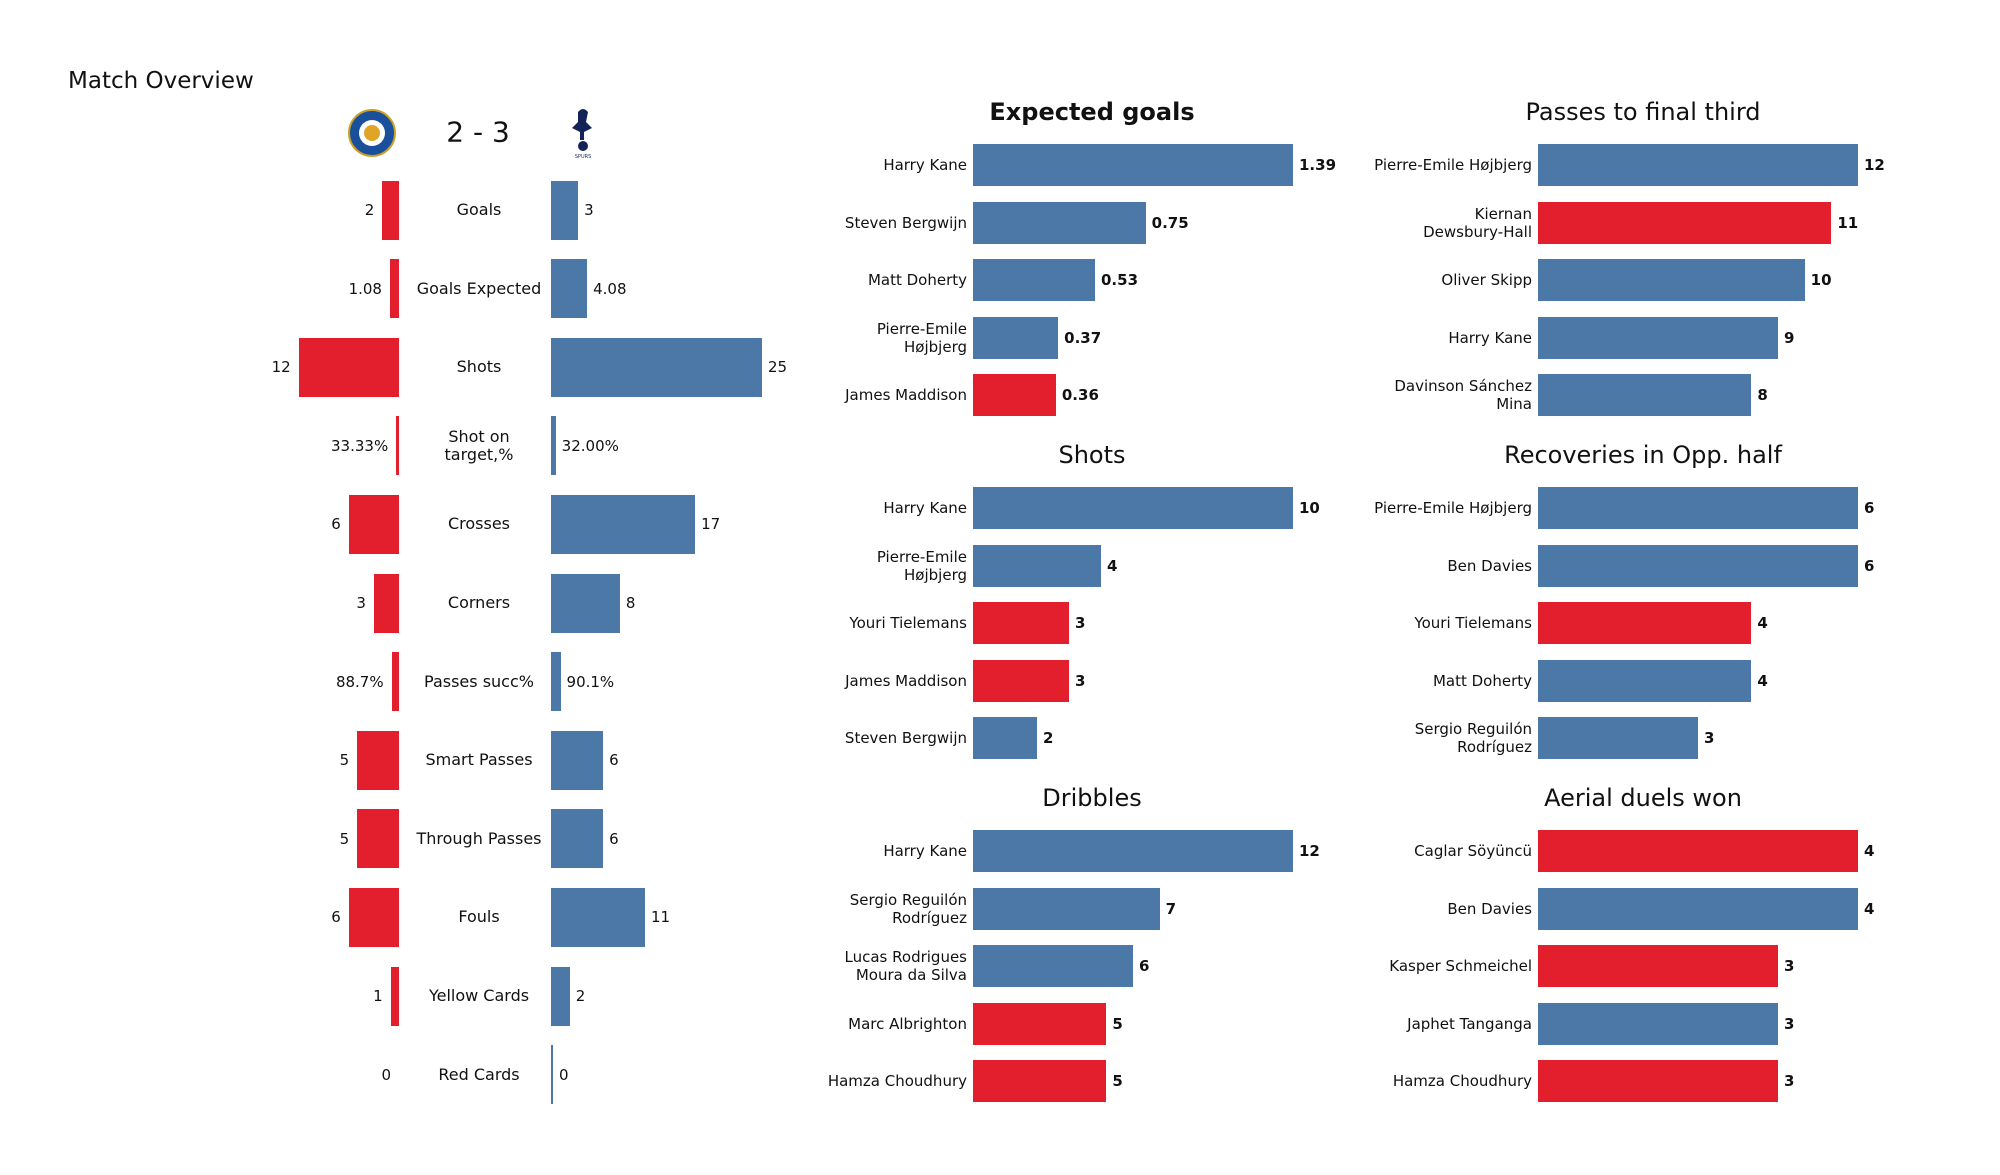 The height and width of the screenshot is (1175, 2000). What do you see at coordinates (479, 524) in the screenshot?
I see `category-label: Crosses` at bounding box center [479, 524].